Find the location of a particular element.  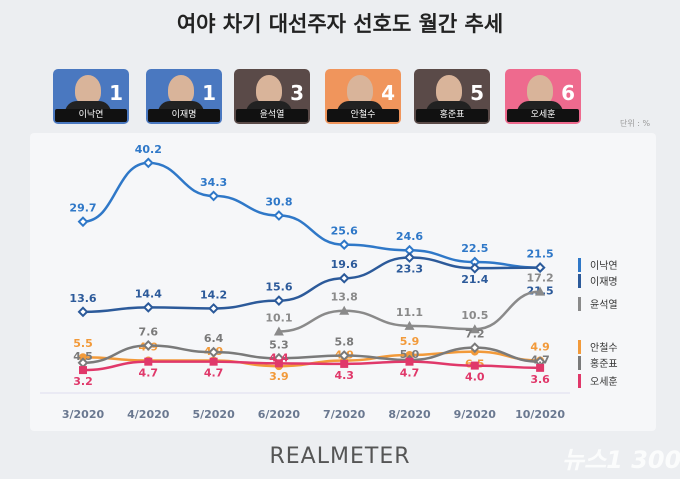

data-label: 29.7 is located at coordinates (82, 208).